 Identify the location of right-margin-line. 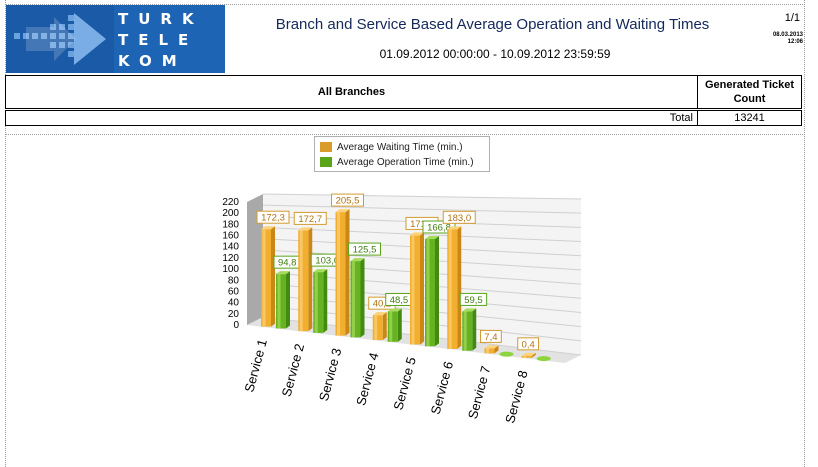
(804, 233).